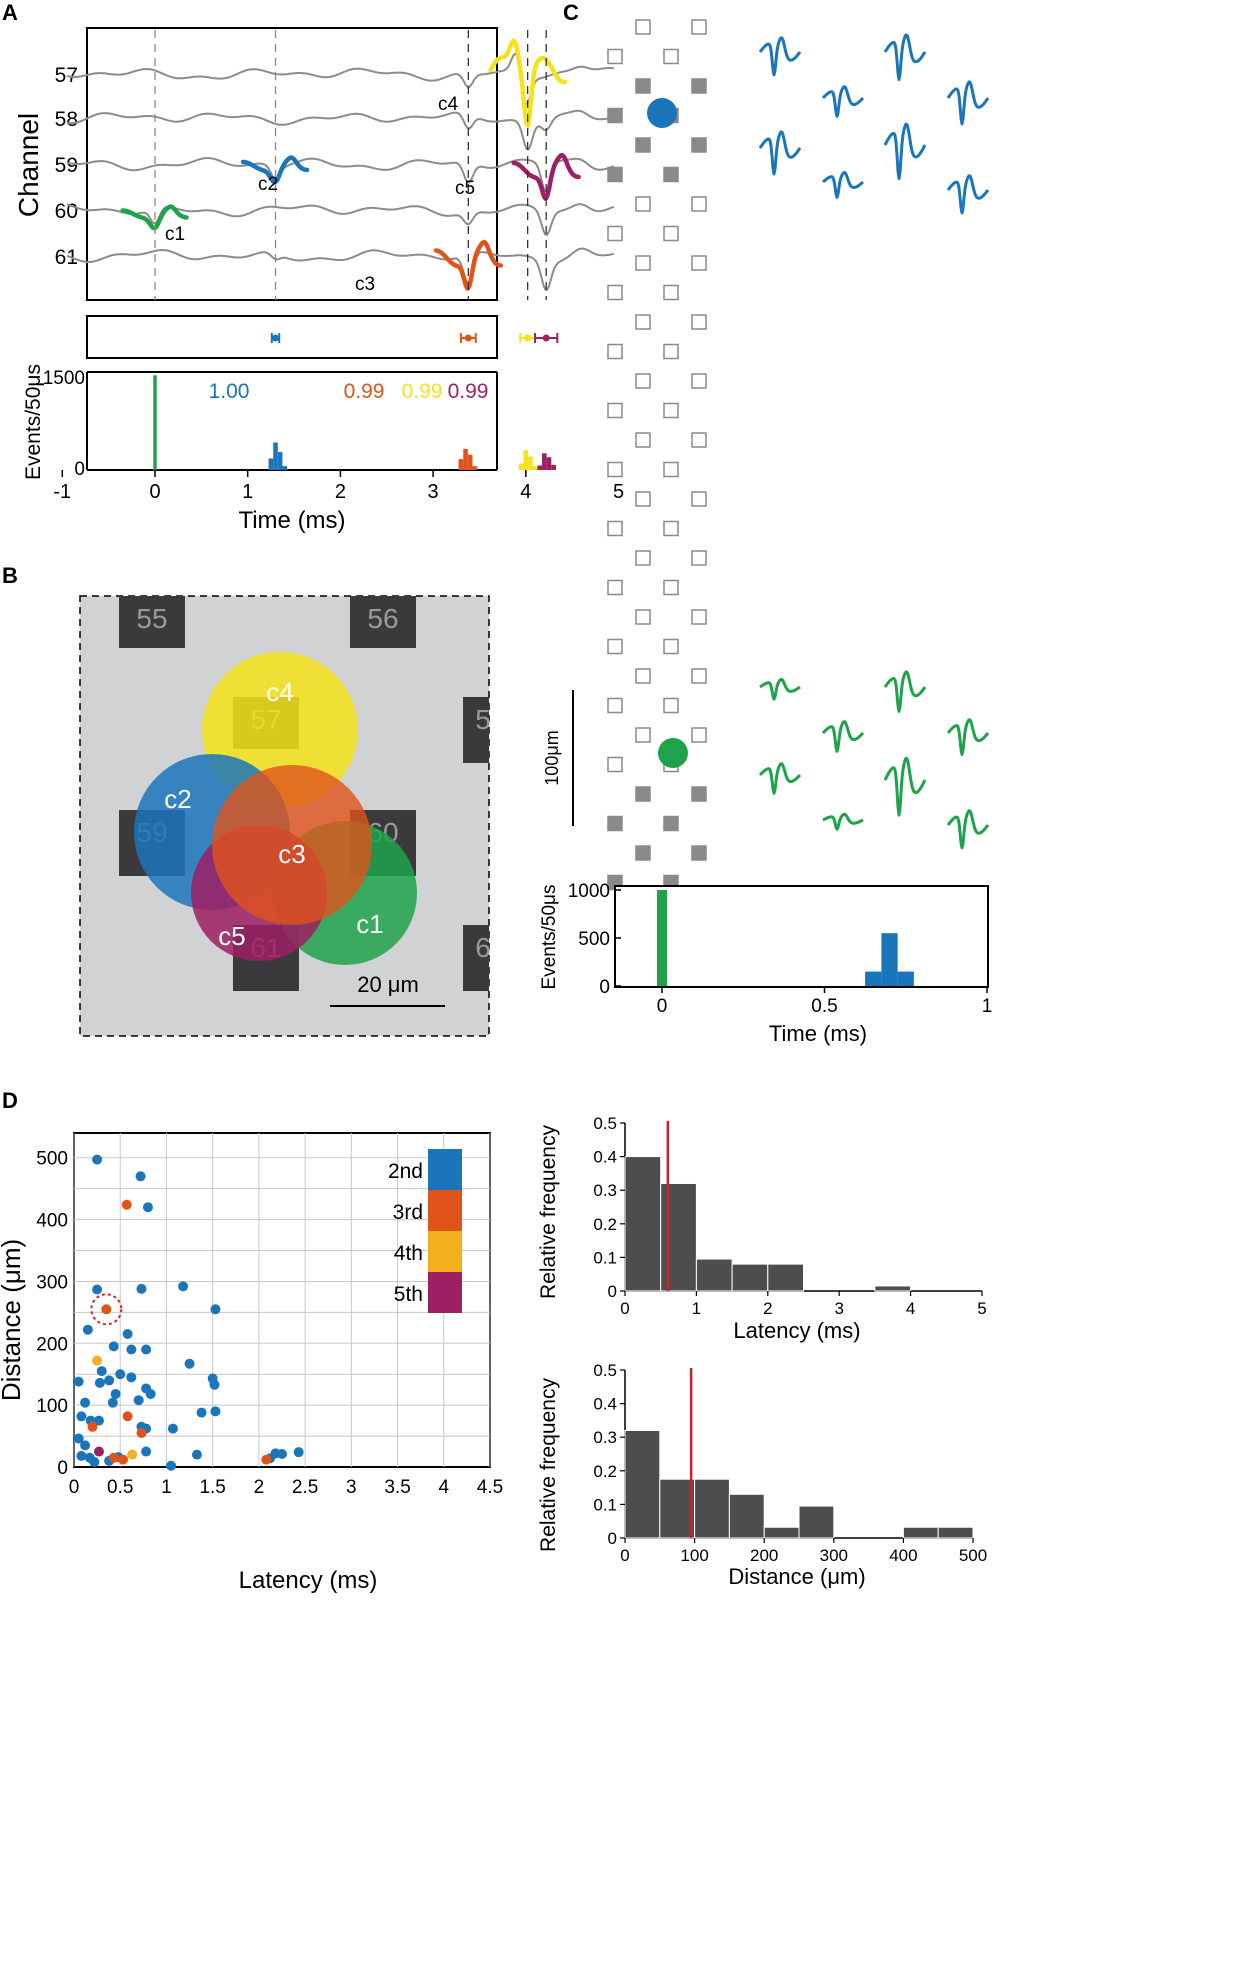  Describe the element at coordinates (320, 194) in the screenshot. I see `trace-cluster-labels: c1 c2 c3 c4 c5` at that location.